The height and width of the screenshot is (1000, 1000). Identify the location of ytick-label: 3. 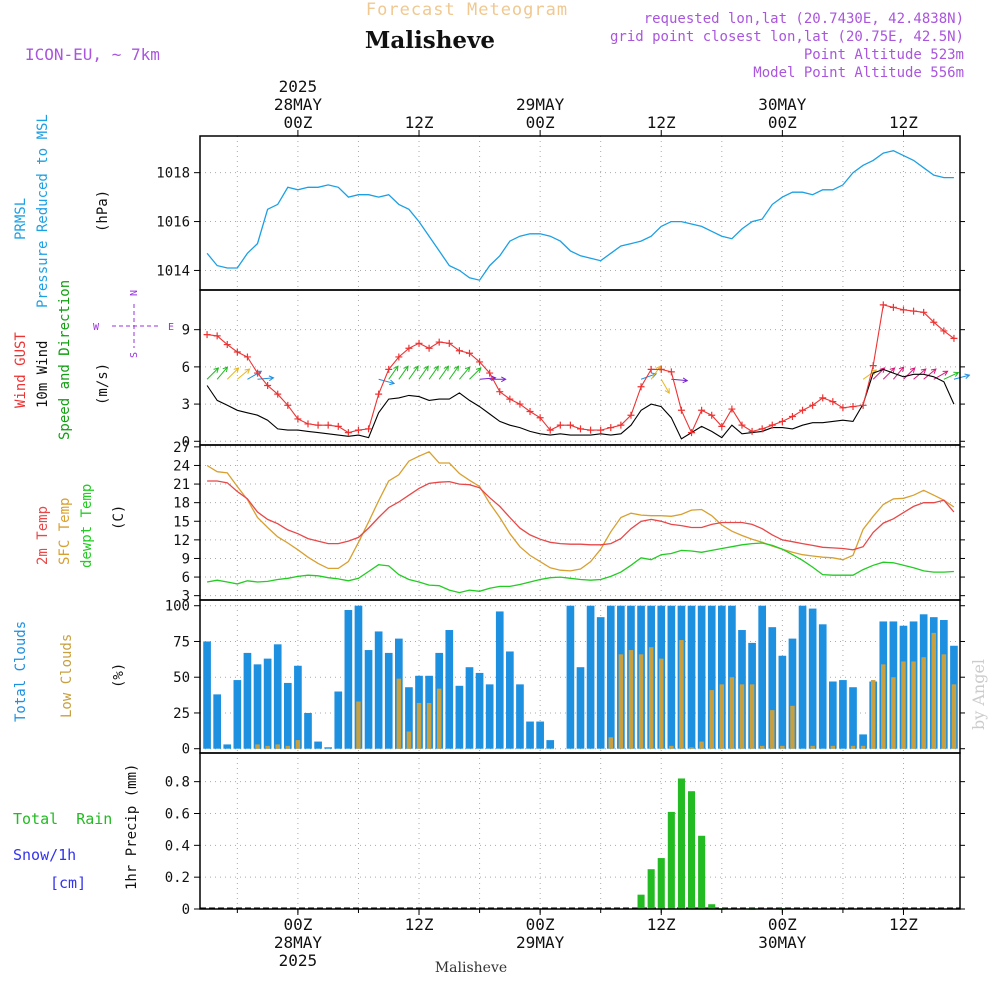
(186, 405).